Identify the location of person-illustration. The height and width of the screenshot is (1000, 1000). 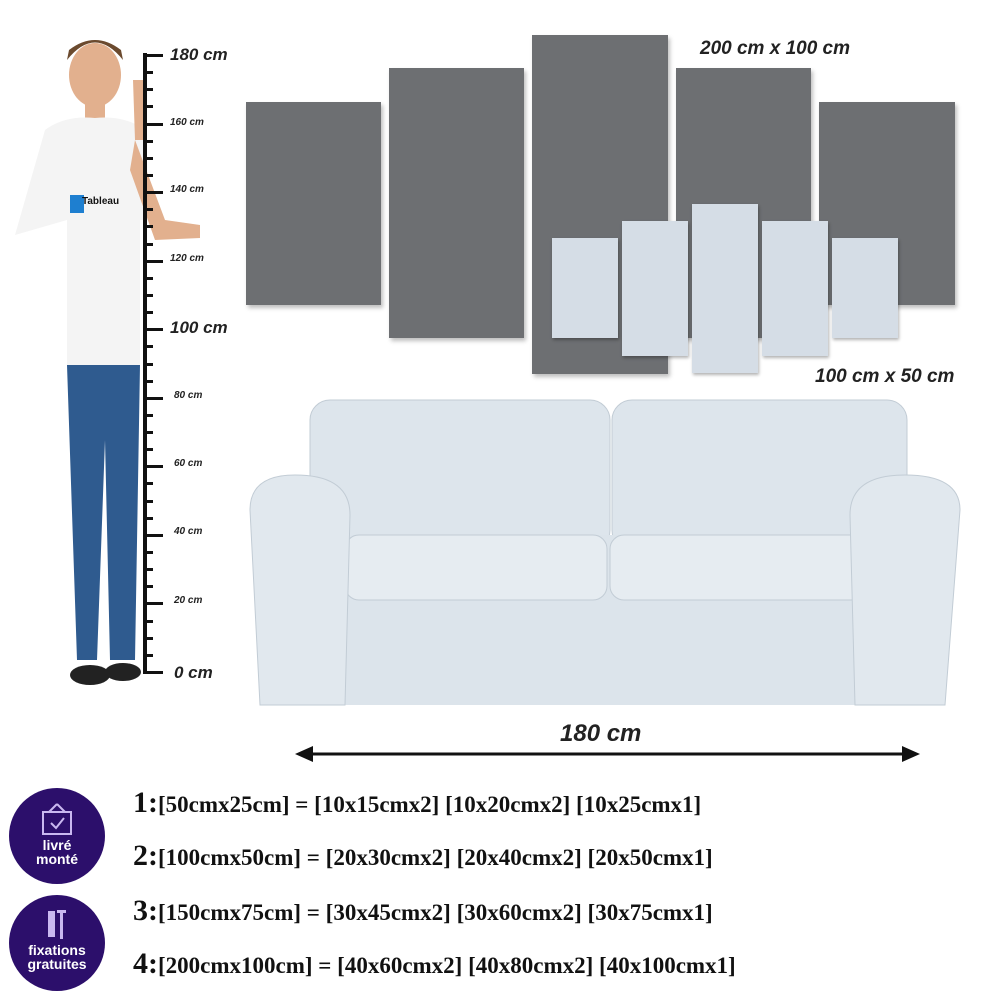
(107, 362).